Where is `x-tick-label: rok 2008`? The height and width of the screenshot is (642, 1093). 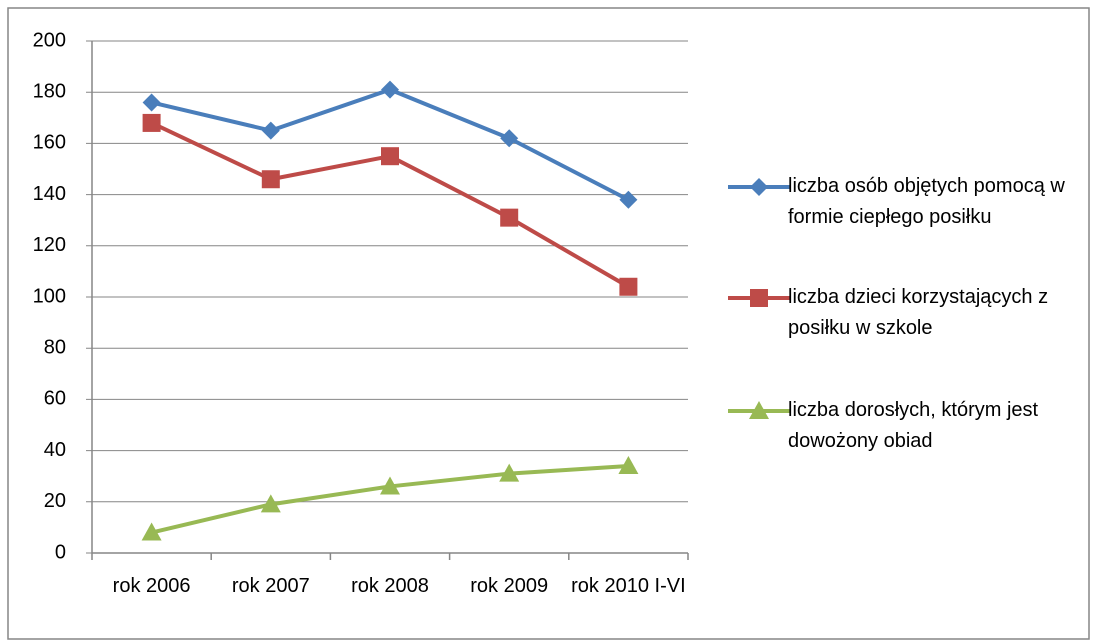 x-tick-label: rok 2008 is located at coordinates (390, 586).